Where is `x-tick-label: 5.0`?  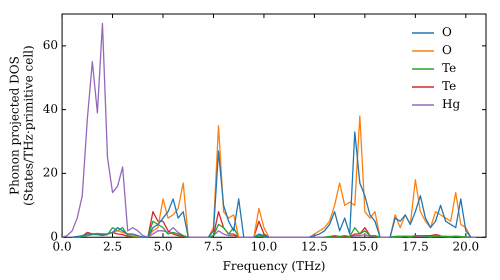
x-tick-label: 5.0 is located at coordinates (163, 247).